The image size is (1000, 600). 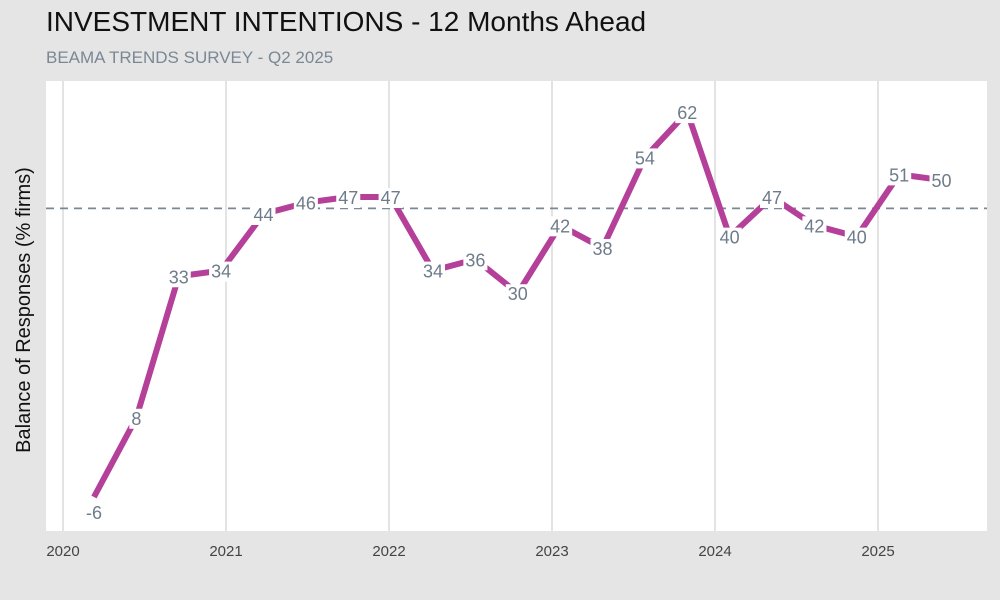 I want to click on data-label-group: 62, so click(x=687, y=113).